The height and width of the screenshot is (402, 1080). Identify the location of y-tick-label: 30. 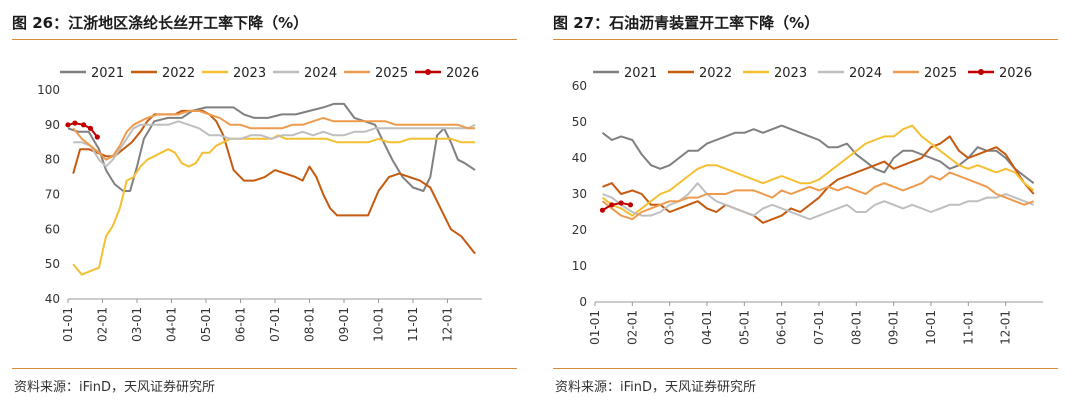
(579, 194).